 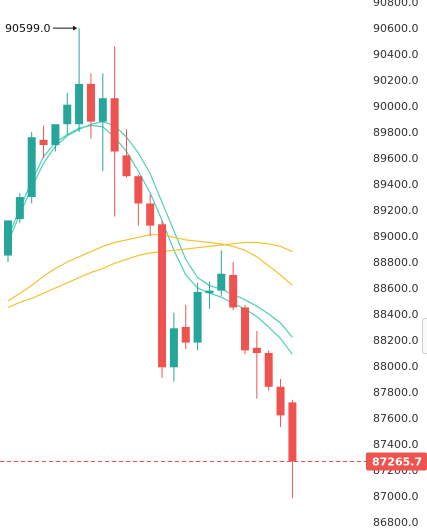 What do you see at coordinates (396, 314) in the screenshot?
I see `y-tick-label: 88400.0` at bounding box center [396, 314].